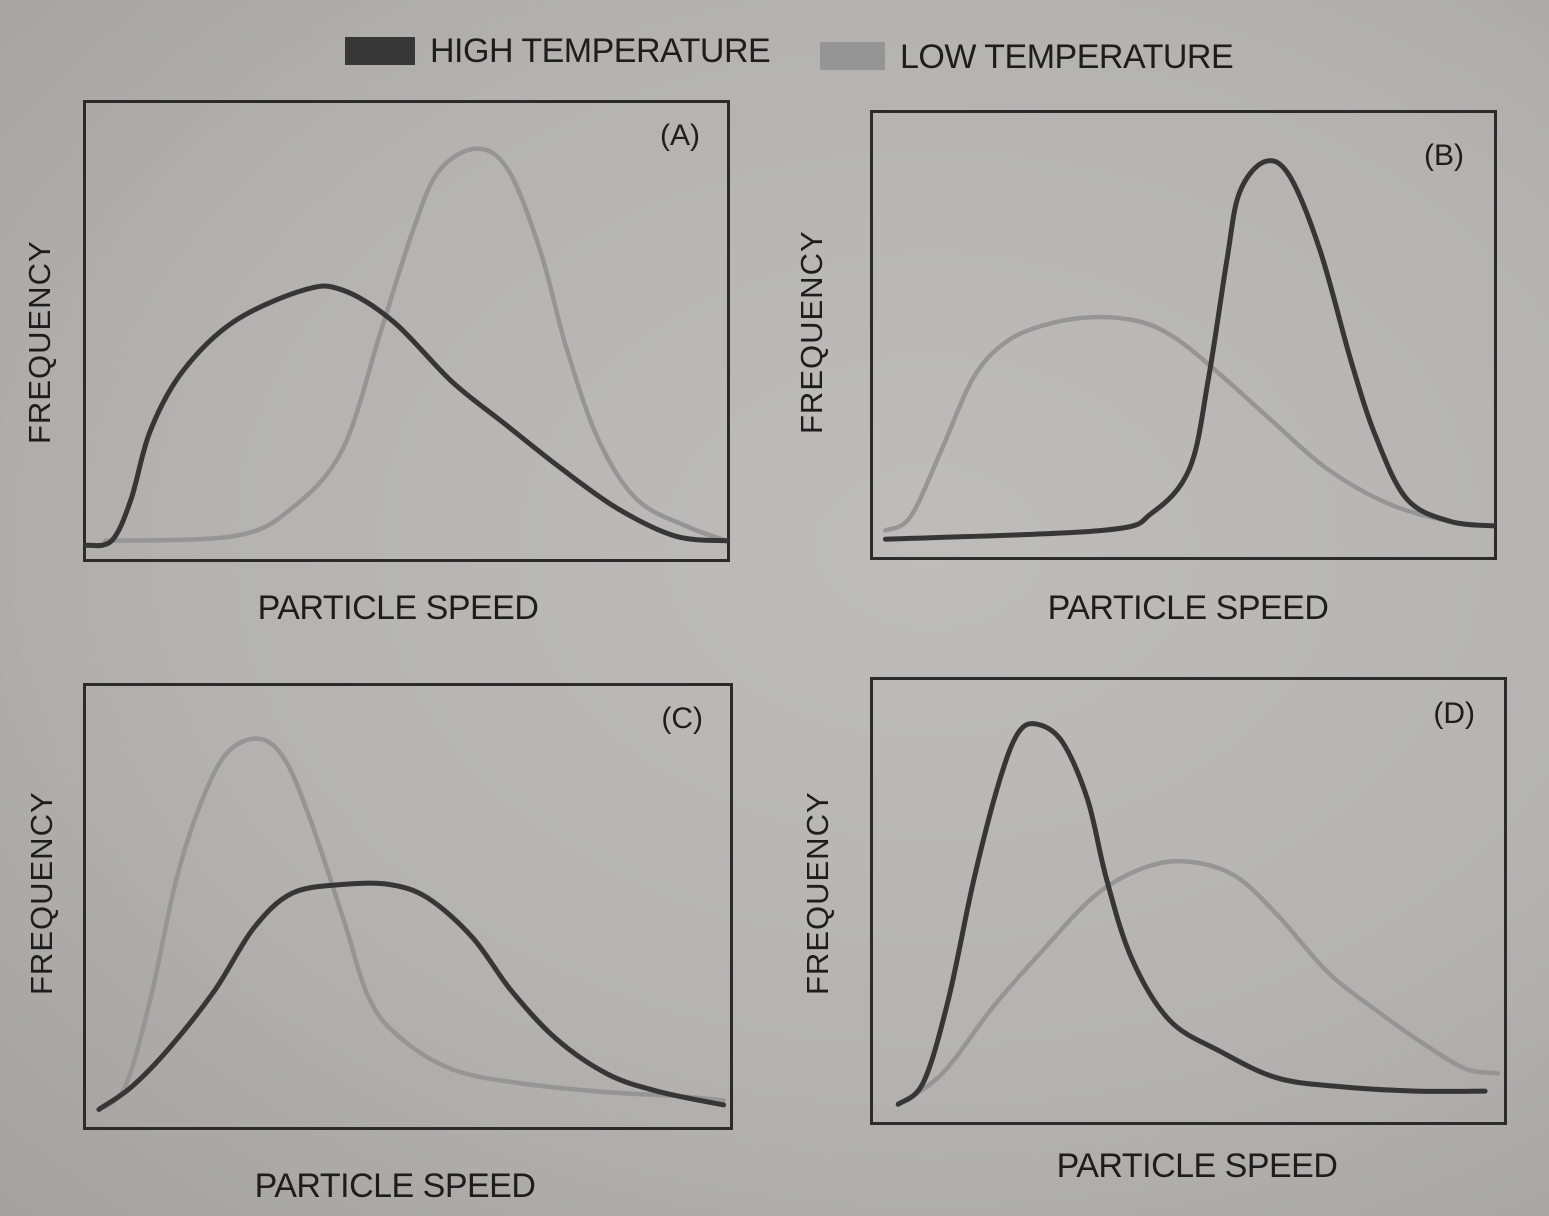 This screenshot has width=1549, height=1216. What do you see at coordinates (411, 996) in the screenshot?
I see `high-temperature-curve-c` at bounding box center [411, 996].